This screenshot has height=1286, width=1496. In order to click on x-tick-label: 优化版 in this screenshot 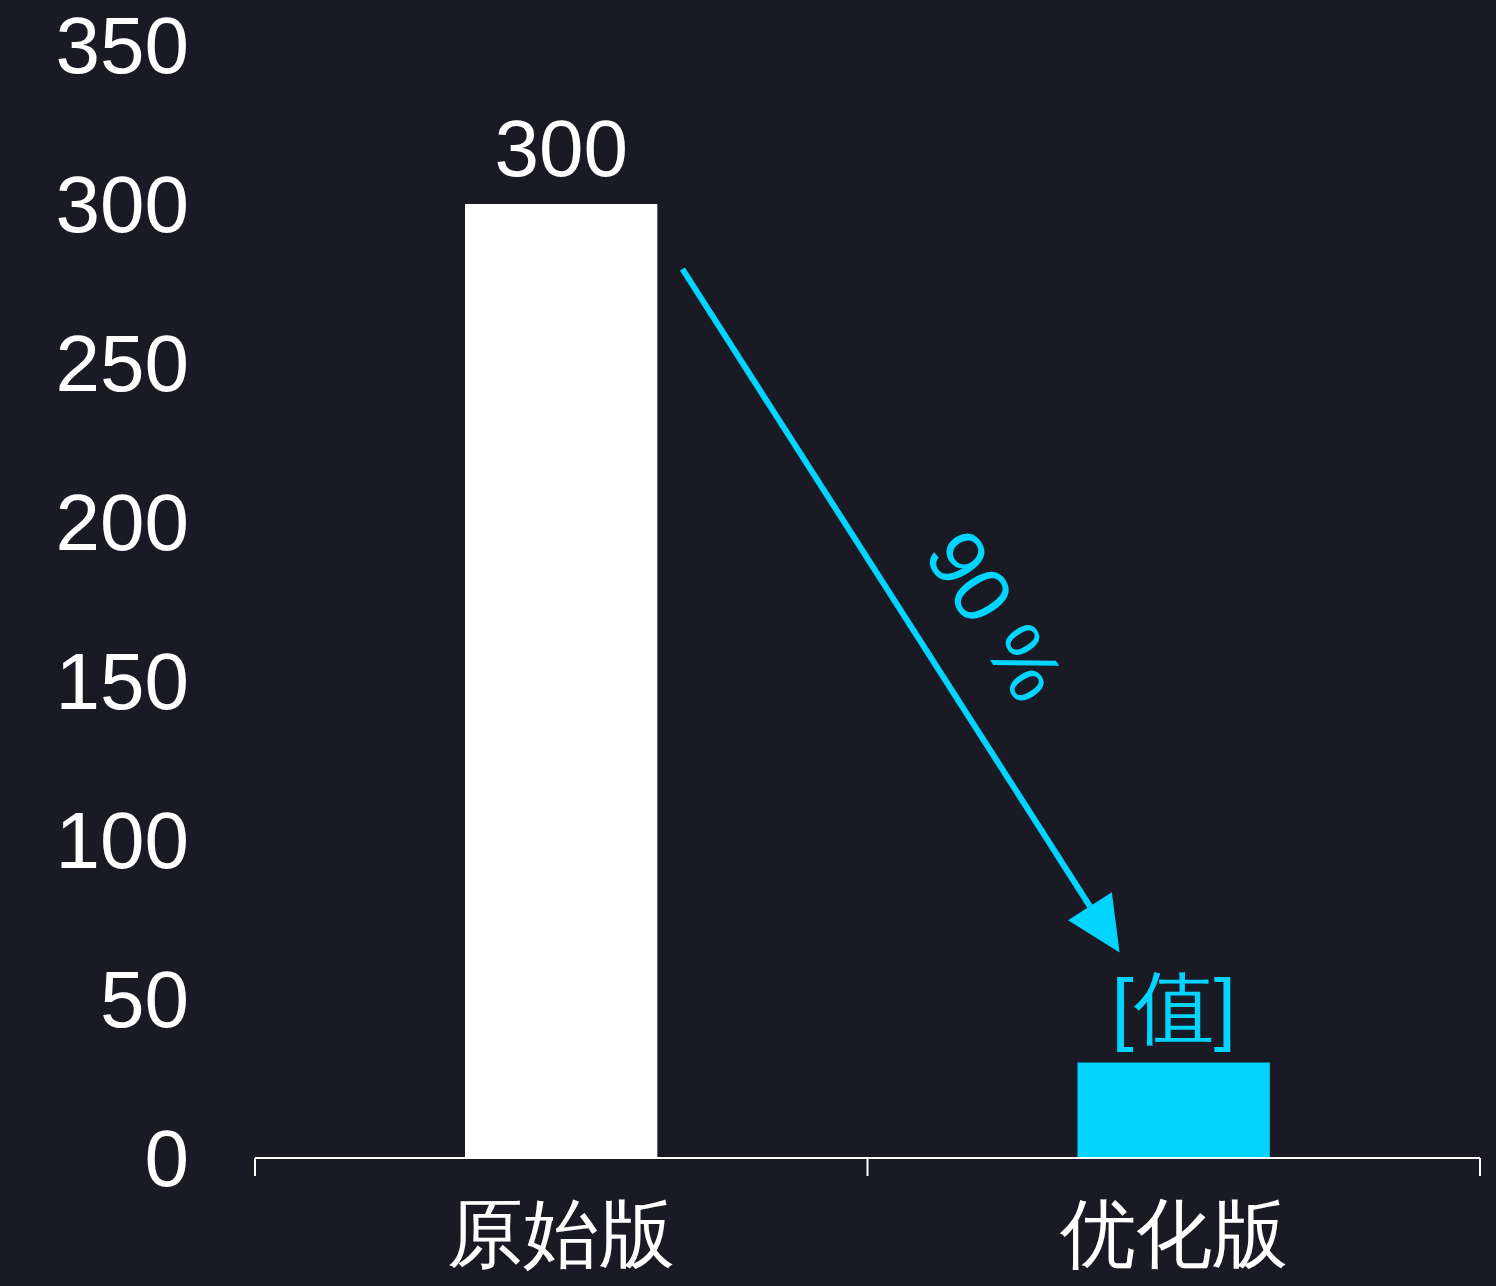, I will do `click(1173, 1233)`.